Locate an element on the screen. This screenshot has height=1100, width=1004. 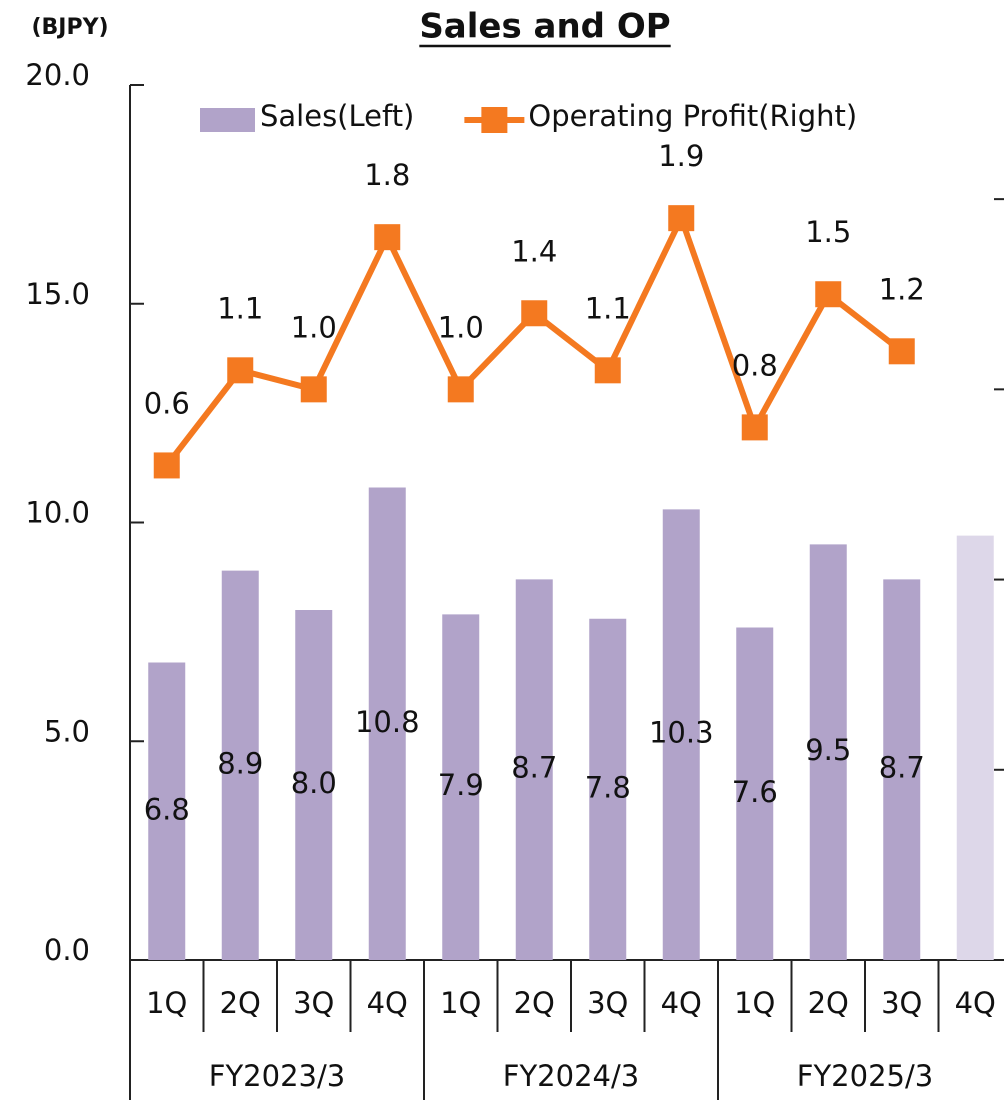
data-label: 1.9 is located at coordinates (681, 156).